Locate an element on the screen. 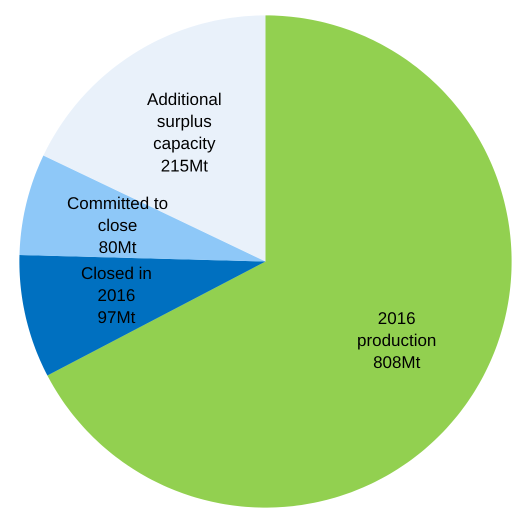 This screenshot has width=531, height=523. data-label: 215Mt is located at coordinates (184, 166).